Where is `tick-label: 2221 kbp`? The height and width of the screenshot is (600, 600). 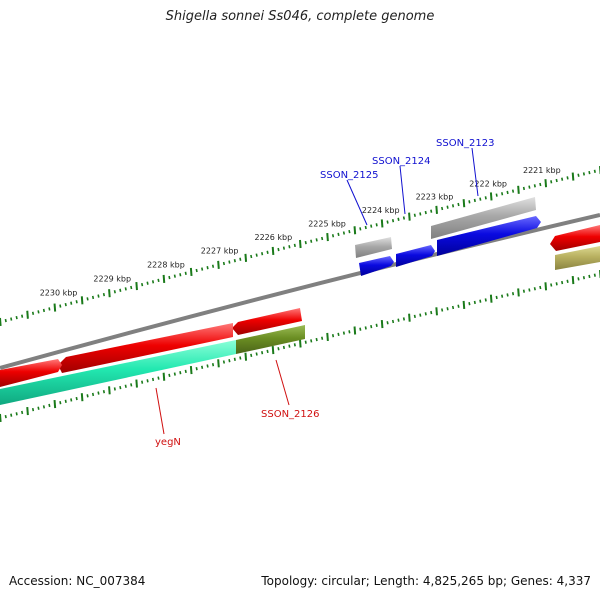
tick-label: 2221 kbp is located at coordinates (542, 170).